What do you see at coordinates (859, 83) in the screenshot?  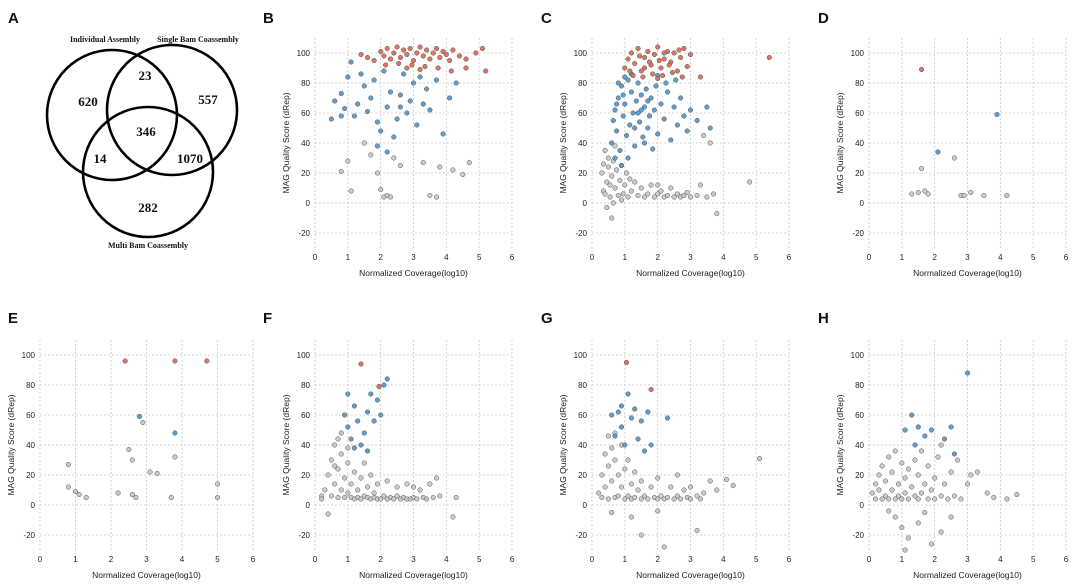 I see `y-tick-label: 80` at bounding box center [859, 83].